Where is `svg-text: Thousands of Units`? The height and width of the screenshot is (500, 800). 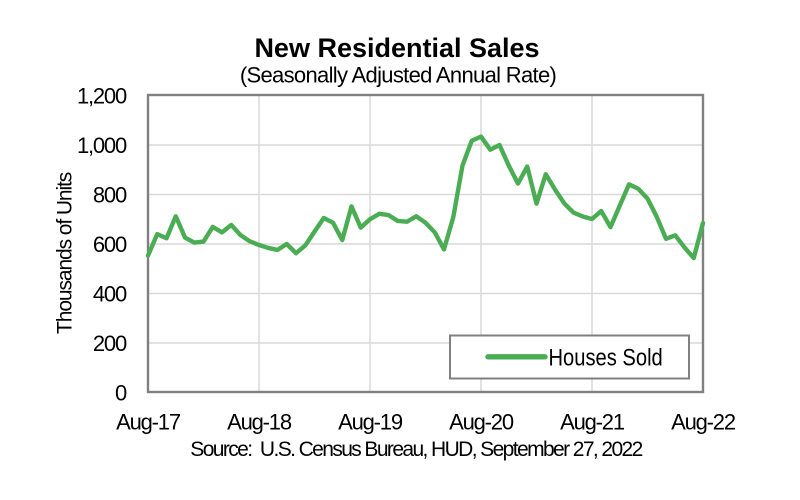 svg-text: Thousands of Units is located at coordinates (65, 253).